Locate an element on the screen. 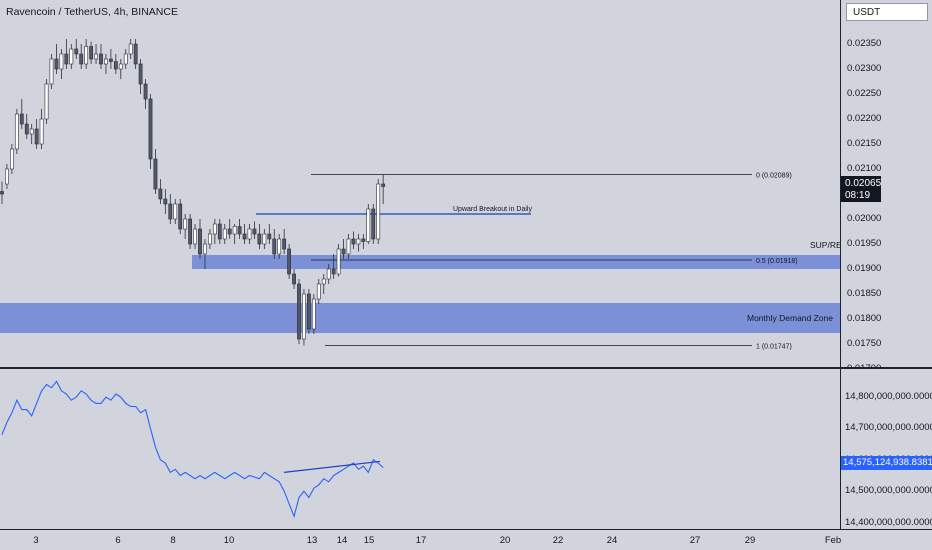  demand-zone is located at coordinates (420, 318).